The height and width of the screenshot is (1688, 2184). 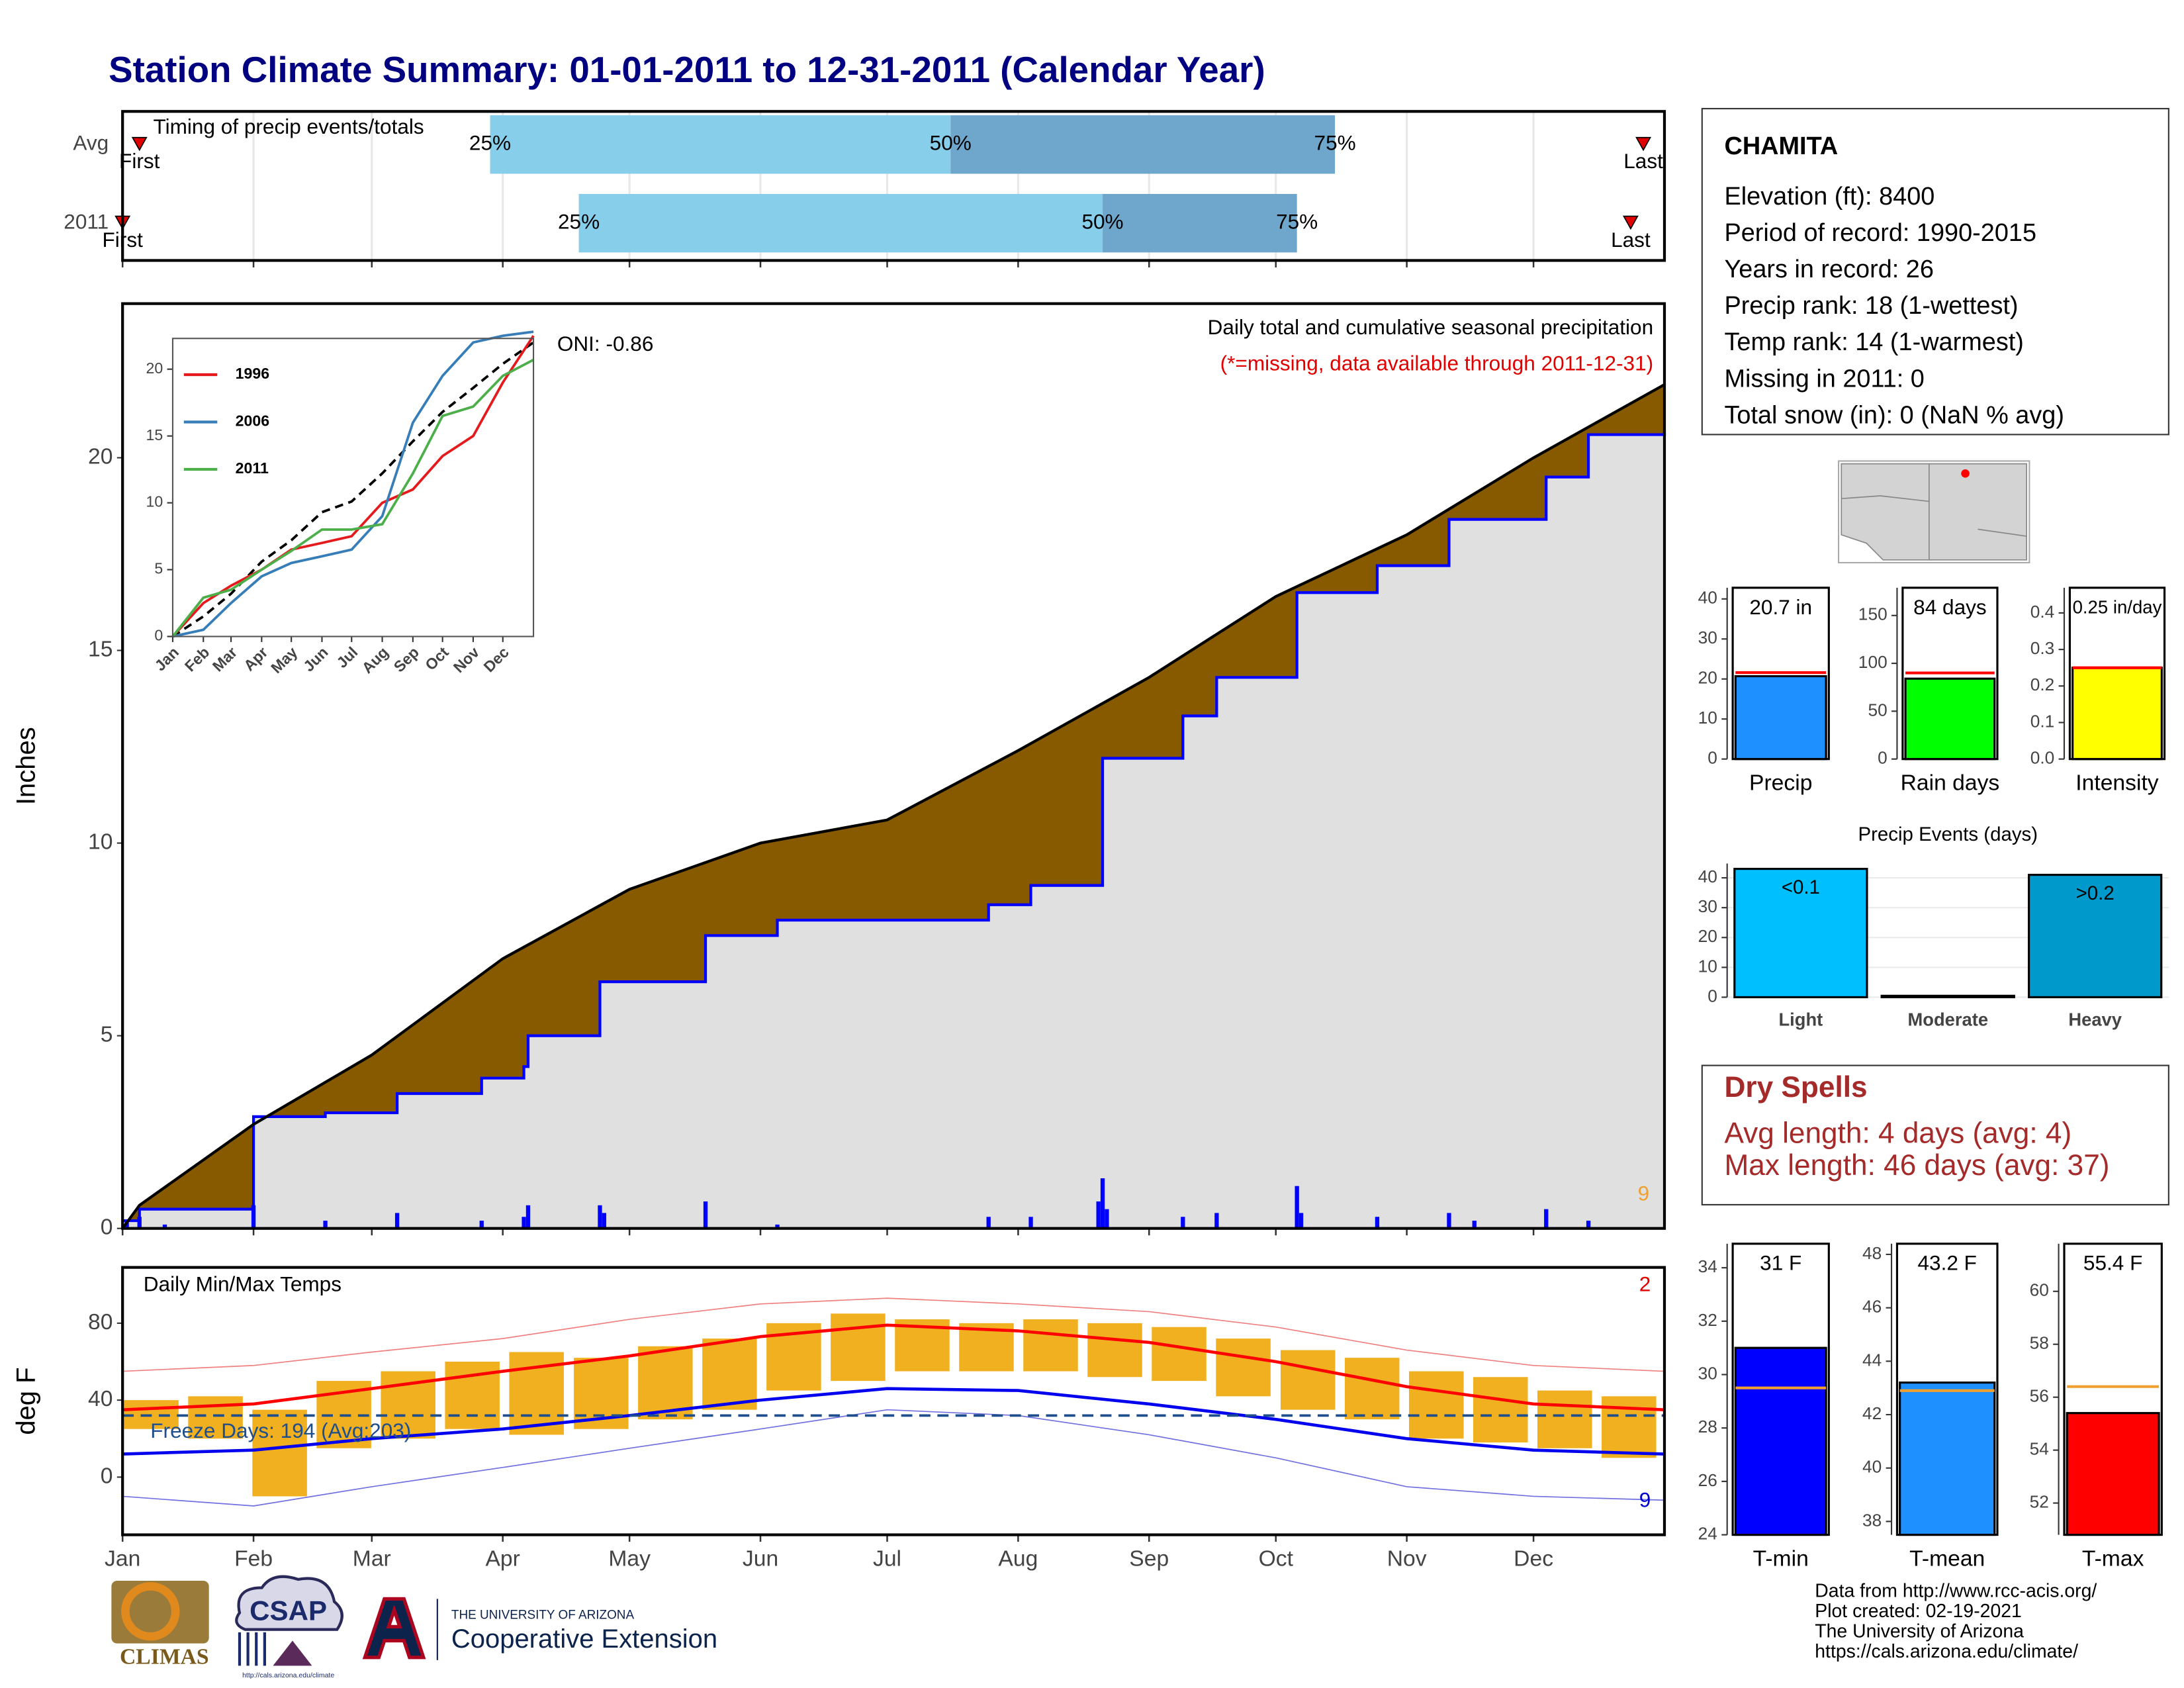 I want to click on x-tick-label: Aug, so click(x=1018, y=1558).